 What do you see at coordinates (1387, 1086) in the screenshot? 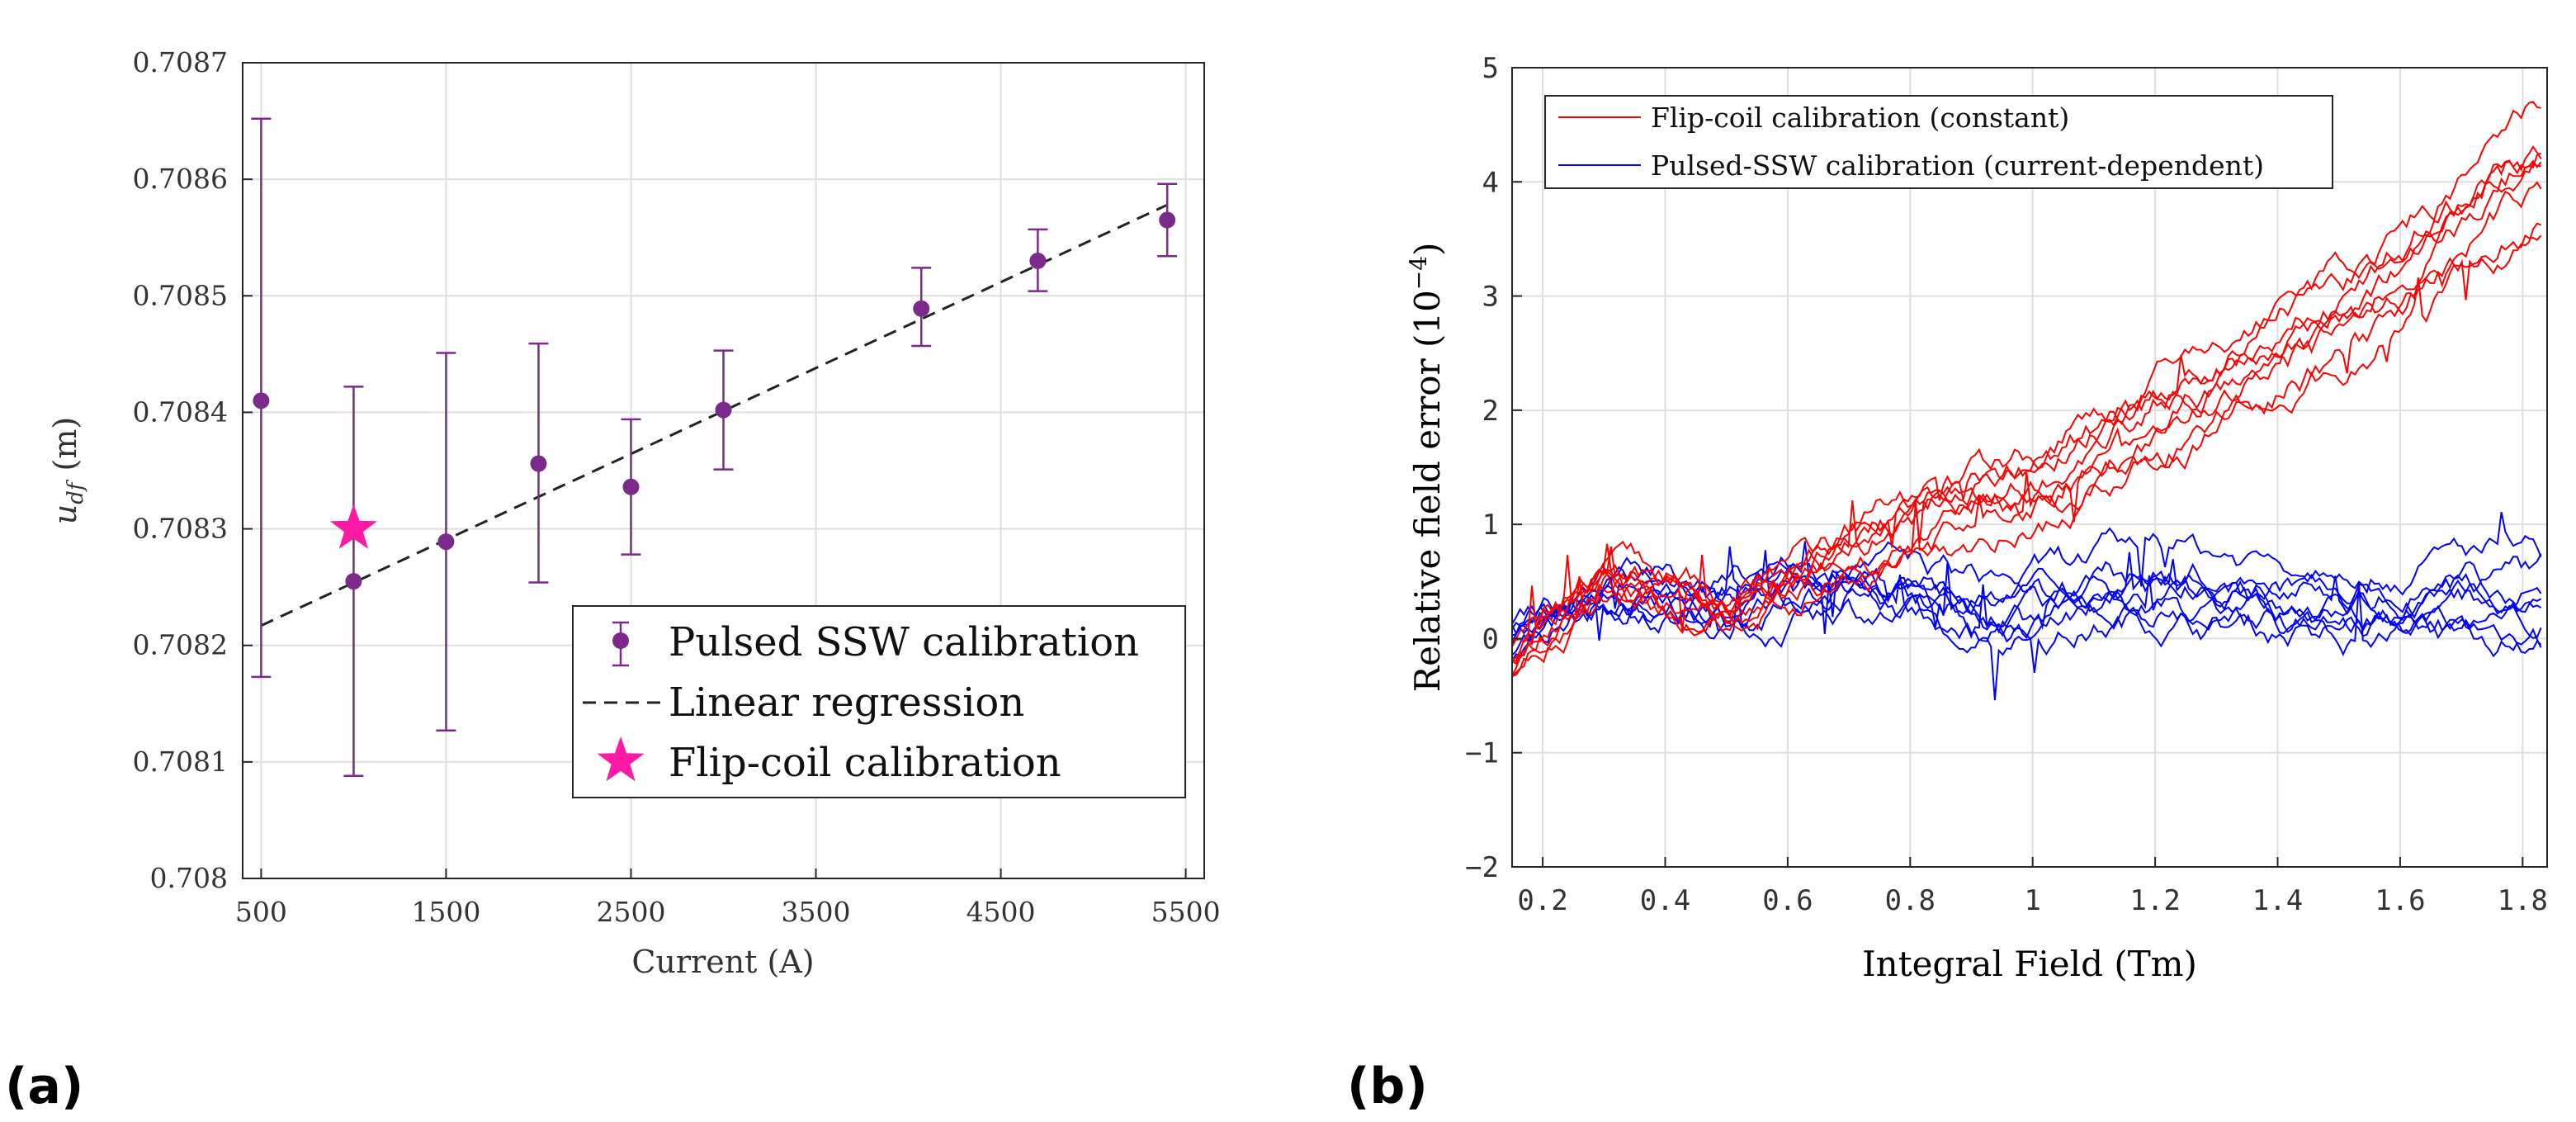
I see `panel-label-b: (b)` at bounding box center [1387, 1086].